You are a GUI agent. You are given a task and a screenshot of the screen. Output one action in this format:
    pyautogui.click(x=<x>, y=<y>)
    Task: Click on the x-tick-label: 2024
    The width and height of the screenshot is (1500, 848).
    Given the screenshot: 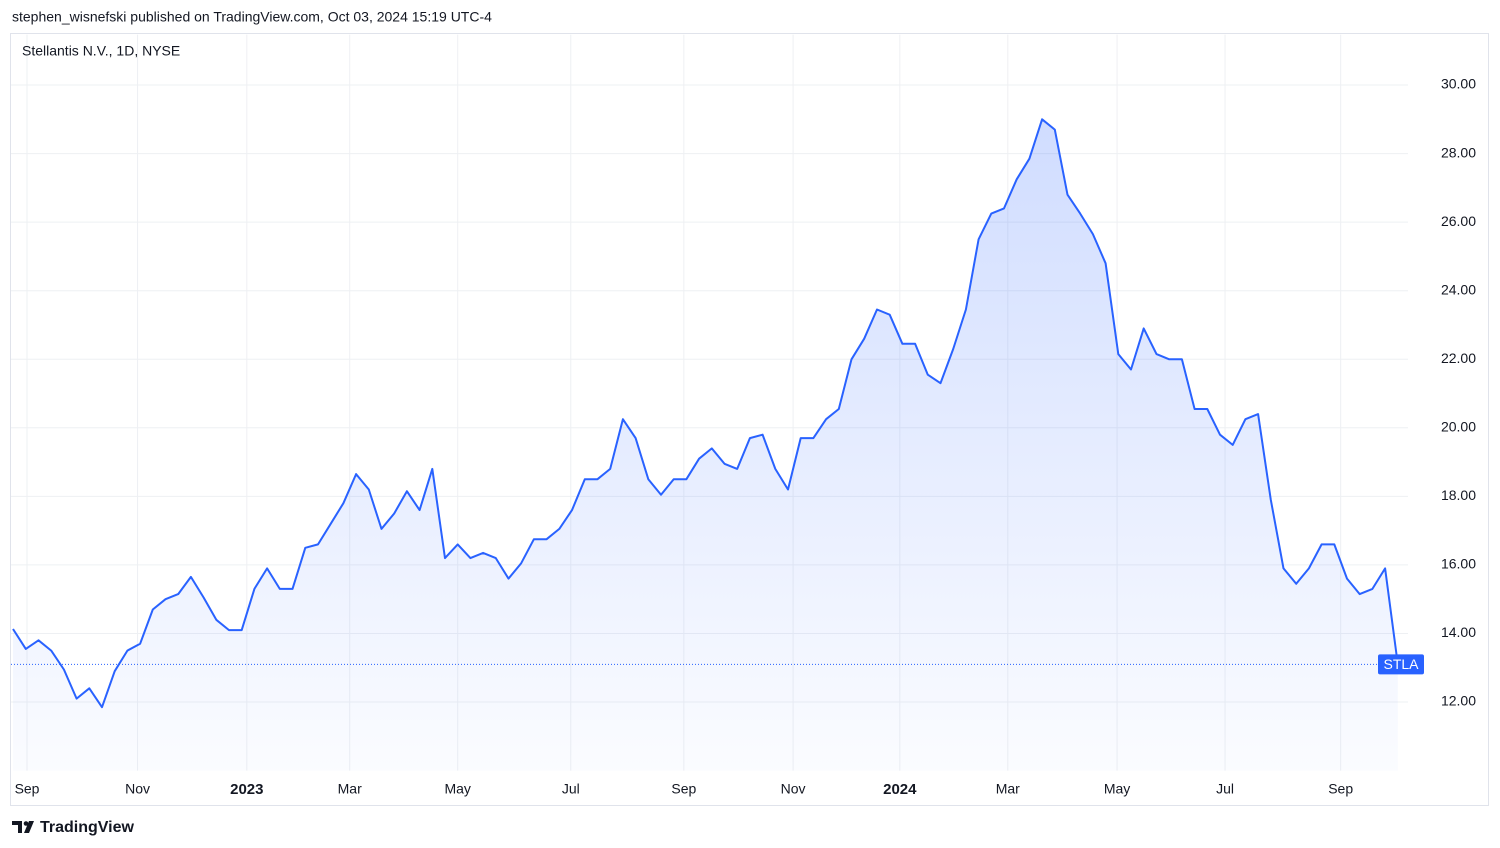 What is the action you would take?
    pyautogui.click(x=900, y=789)
    